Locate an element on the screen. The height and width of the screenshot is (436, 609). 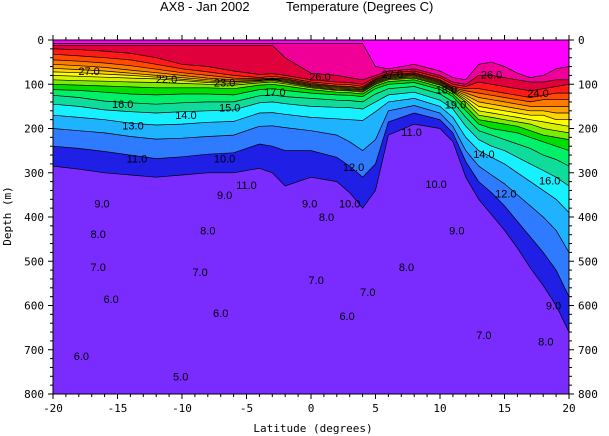
y-tick-label: 400 is located at coordinates (34, 217).